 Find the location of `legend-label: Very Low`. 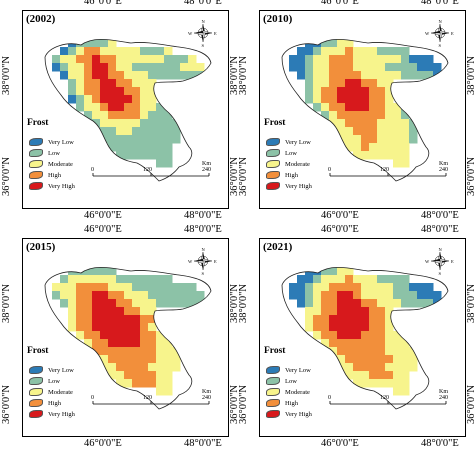

legend-label: Very Low is located at coordinates (298, 142).